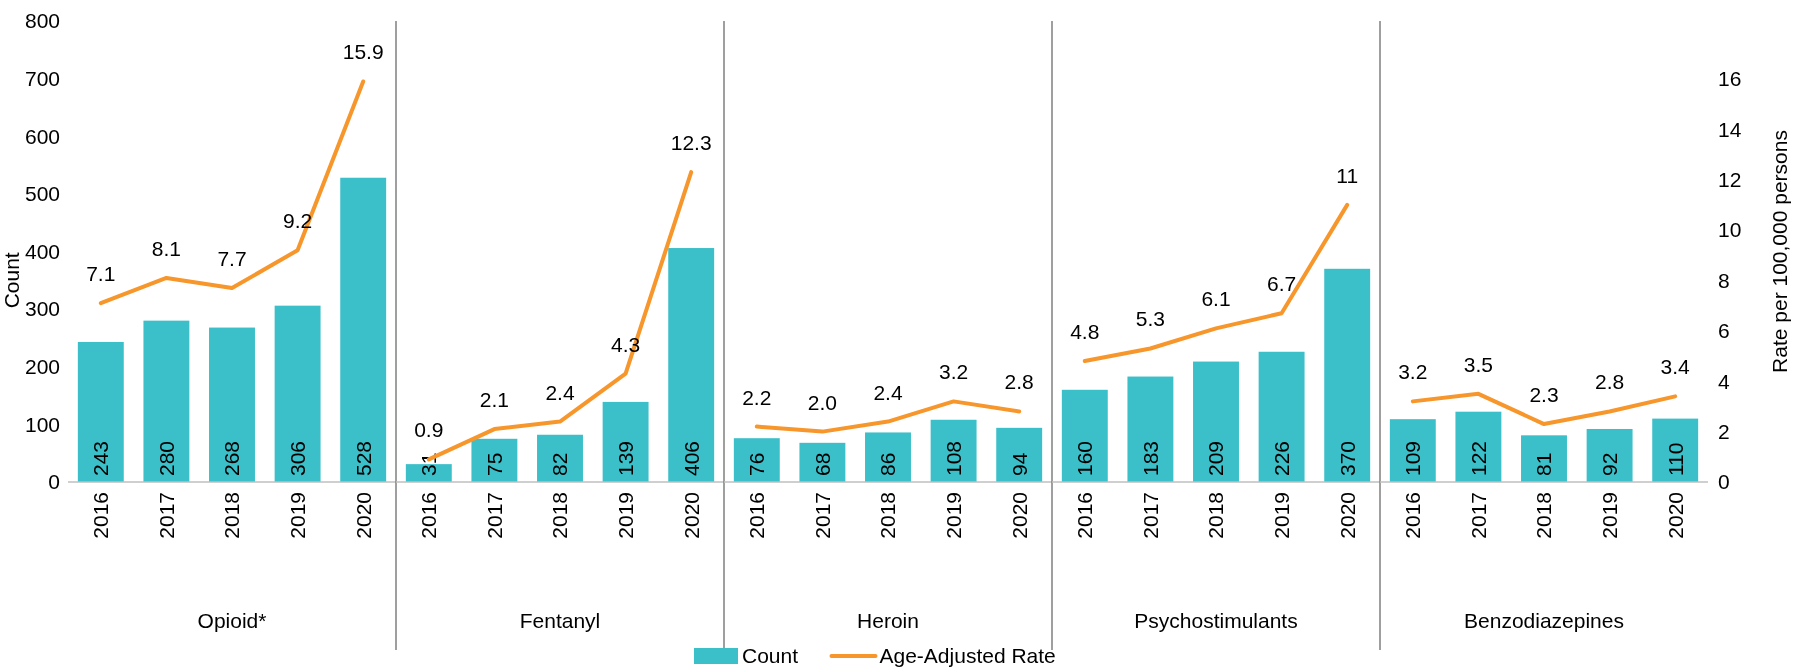  I want to click on data-label: 86, so click(888, 464).